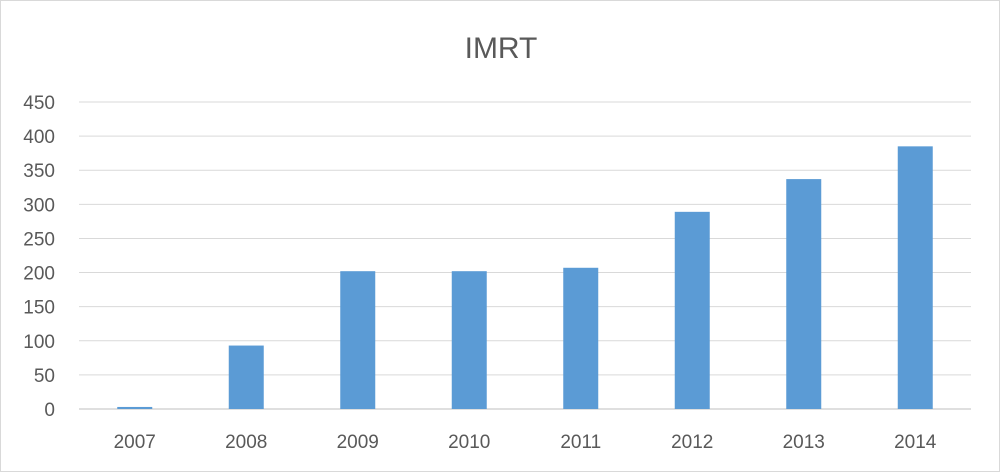 The width and height of the screenshot is (1000, 473). Describe the element at coordinates (39, 137) in the screenshot. I see `y-tick-label: 400` at that location.